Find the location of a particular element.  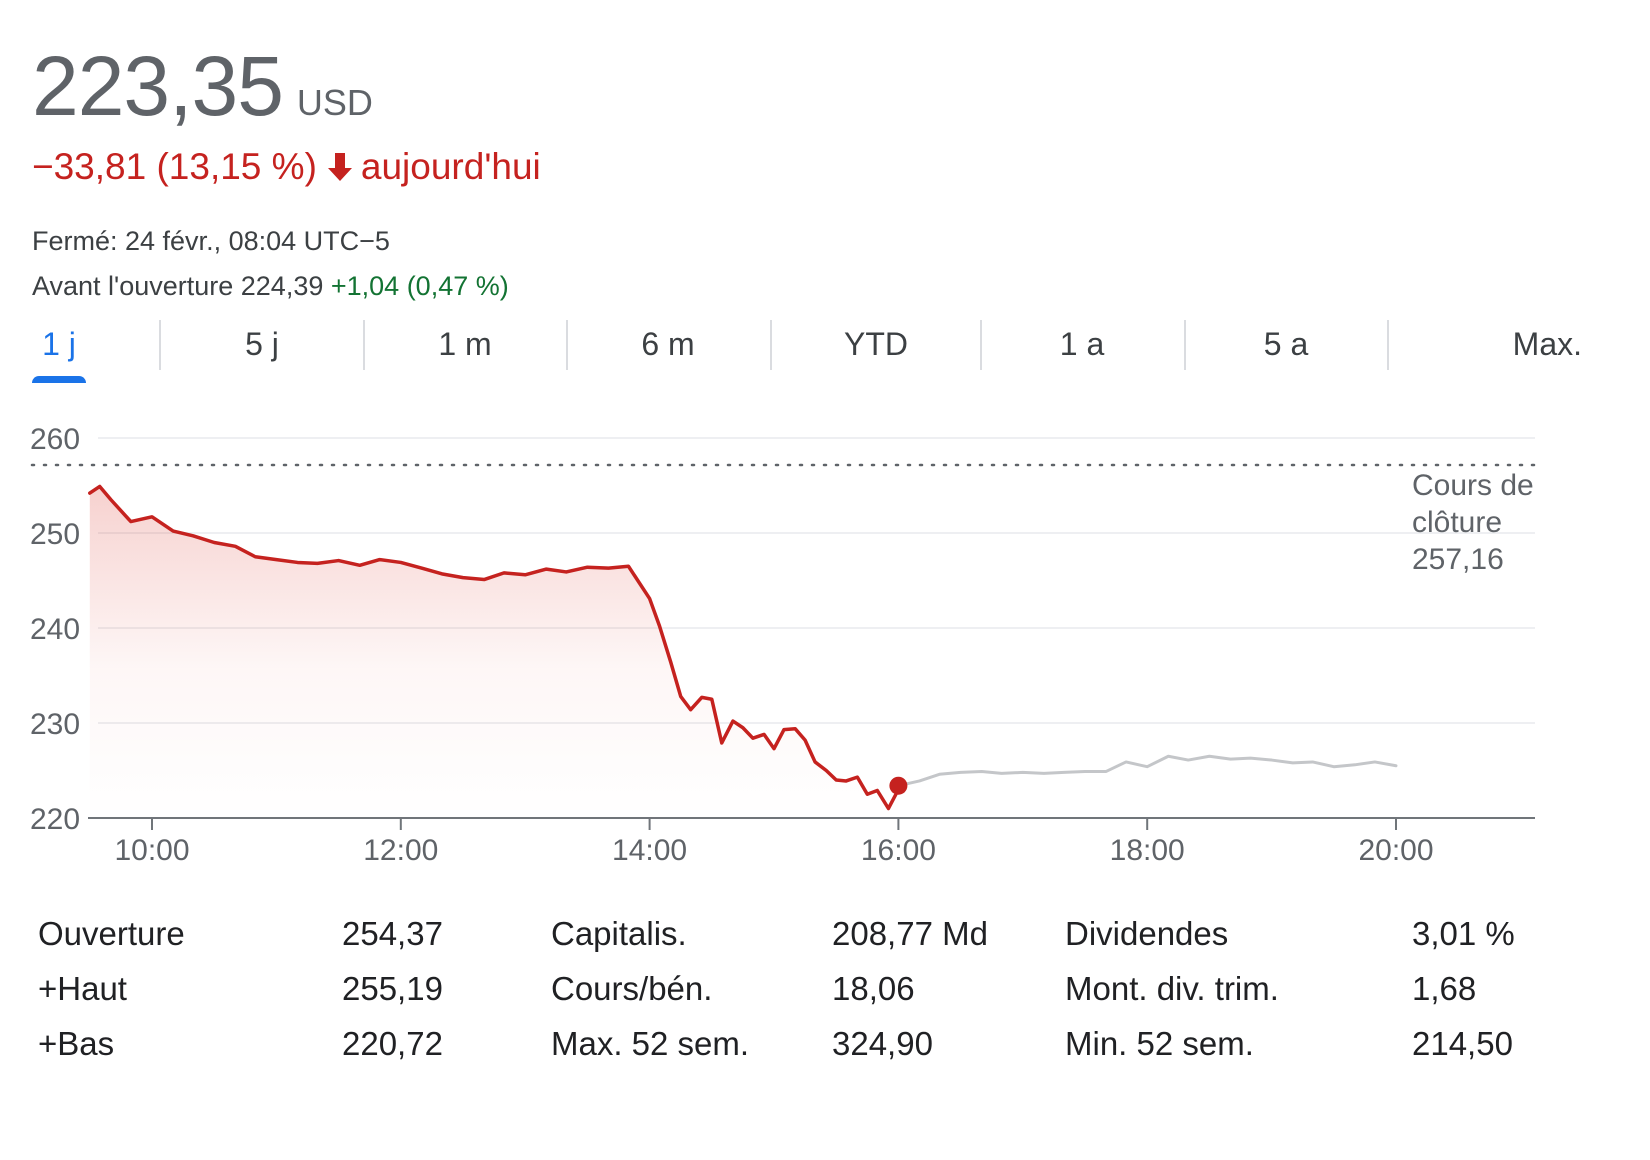

stat-value: 214,50 is located at coordinates (1462, 1043).